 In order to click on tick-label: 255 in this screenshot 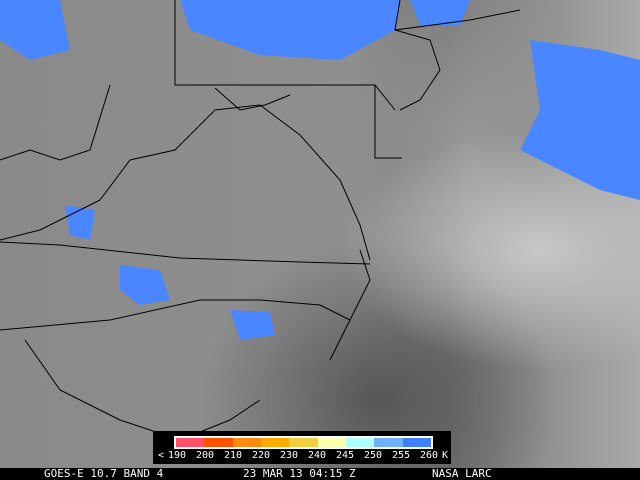, I will do `click(401, 455)`.